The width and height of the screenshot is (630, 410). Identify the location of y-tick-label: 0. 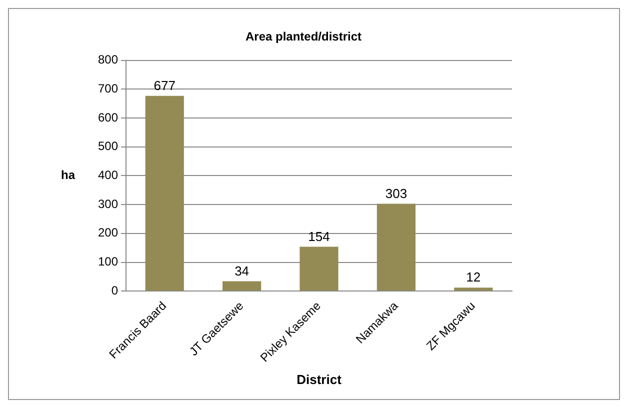
(114, 290).